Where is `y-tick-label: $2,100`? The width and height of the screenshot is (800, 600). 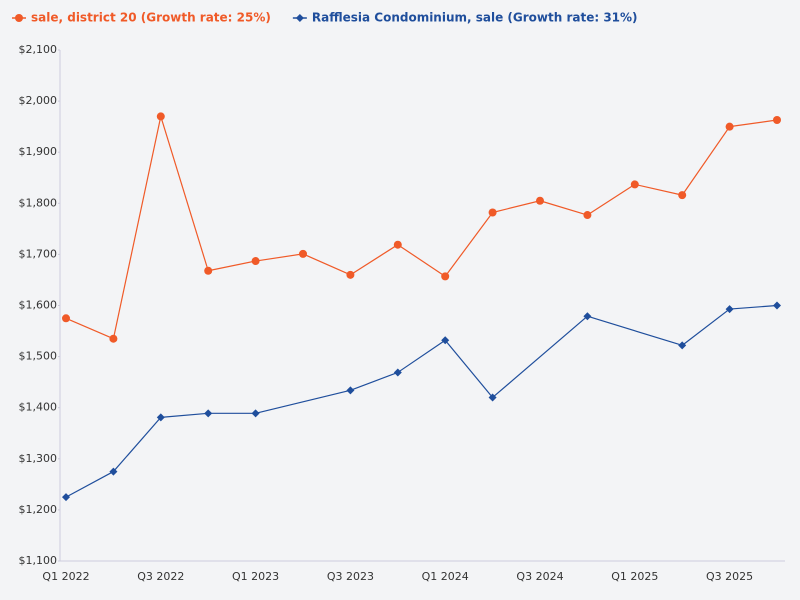
y-tick-label: $2,100 is located at coordinates (38, 49).